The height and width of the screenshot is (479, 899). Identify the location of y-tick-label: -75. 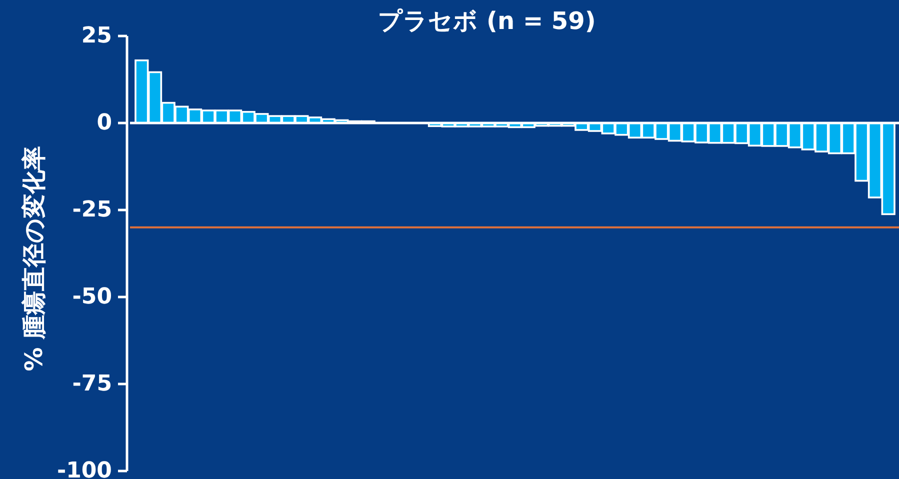
(92, 384).